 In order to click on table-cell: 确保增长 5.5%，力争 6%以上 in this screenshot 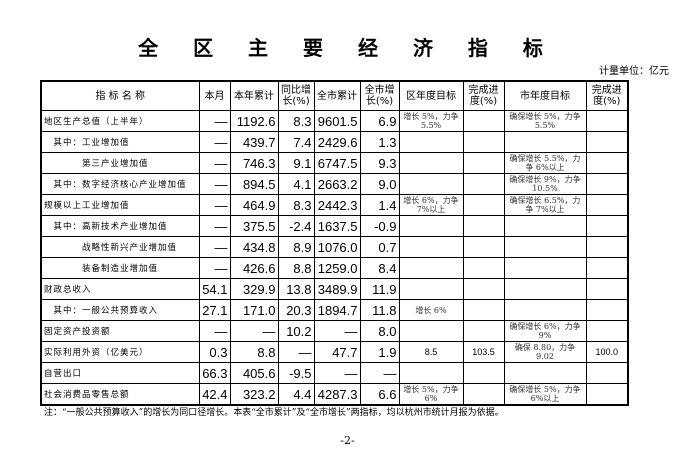, I will do `click(545, 163)`.